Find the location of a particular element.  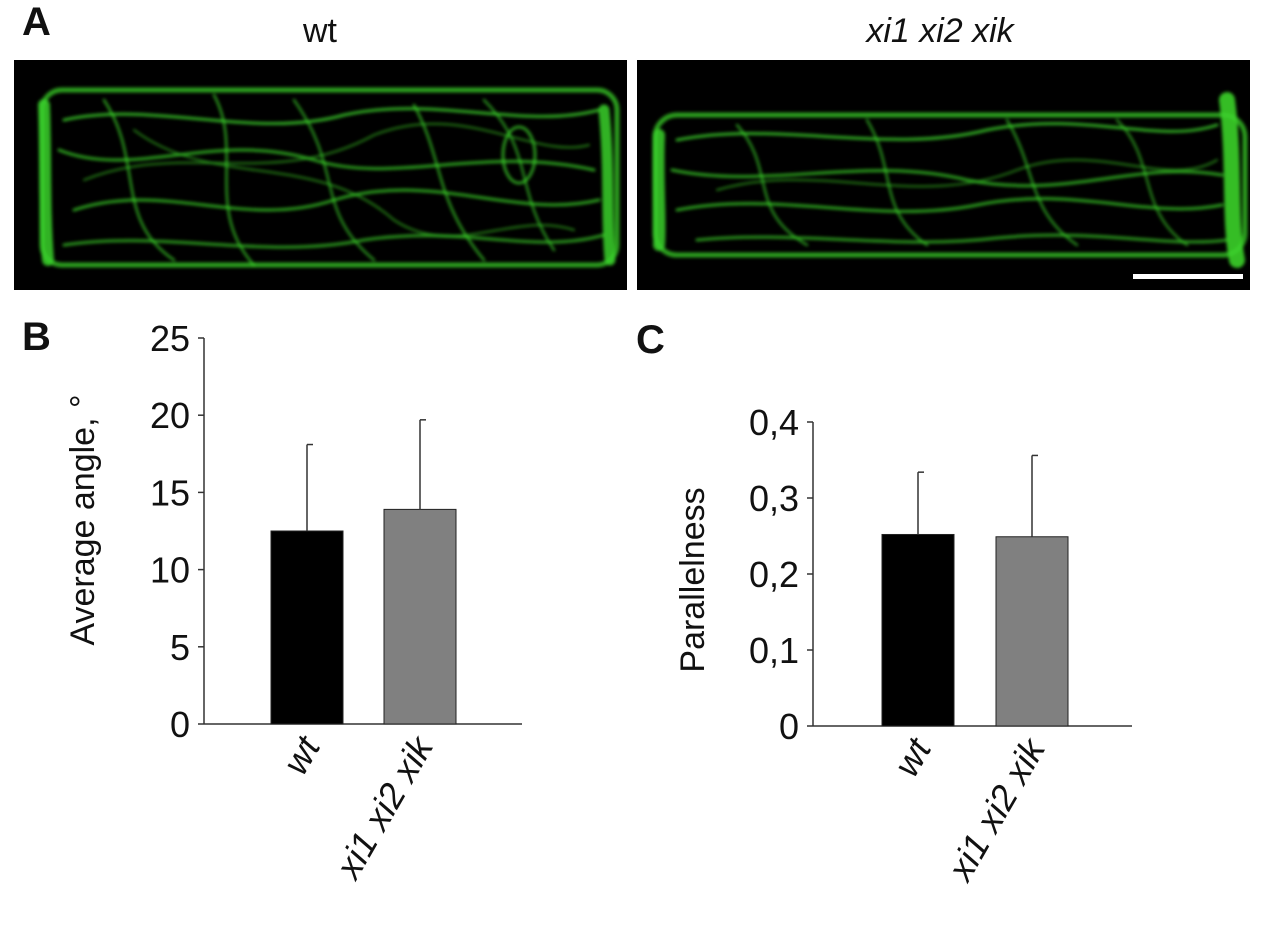

mutant-micrograph is located at coordinates (943, 175).